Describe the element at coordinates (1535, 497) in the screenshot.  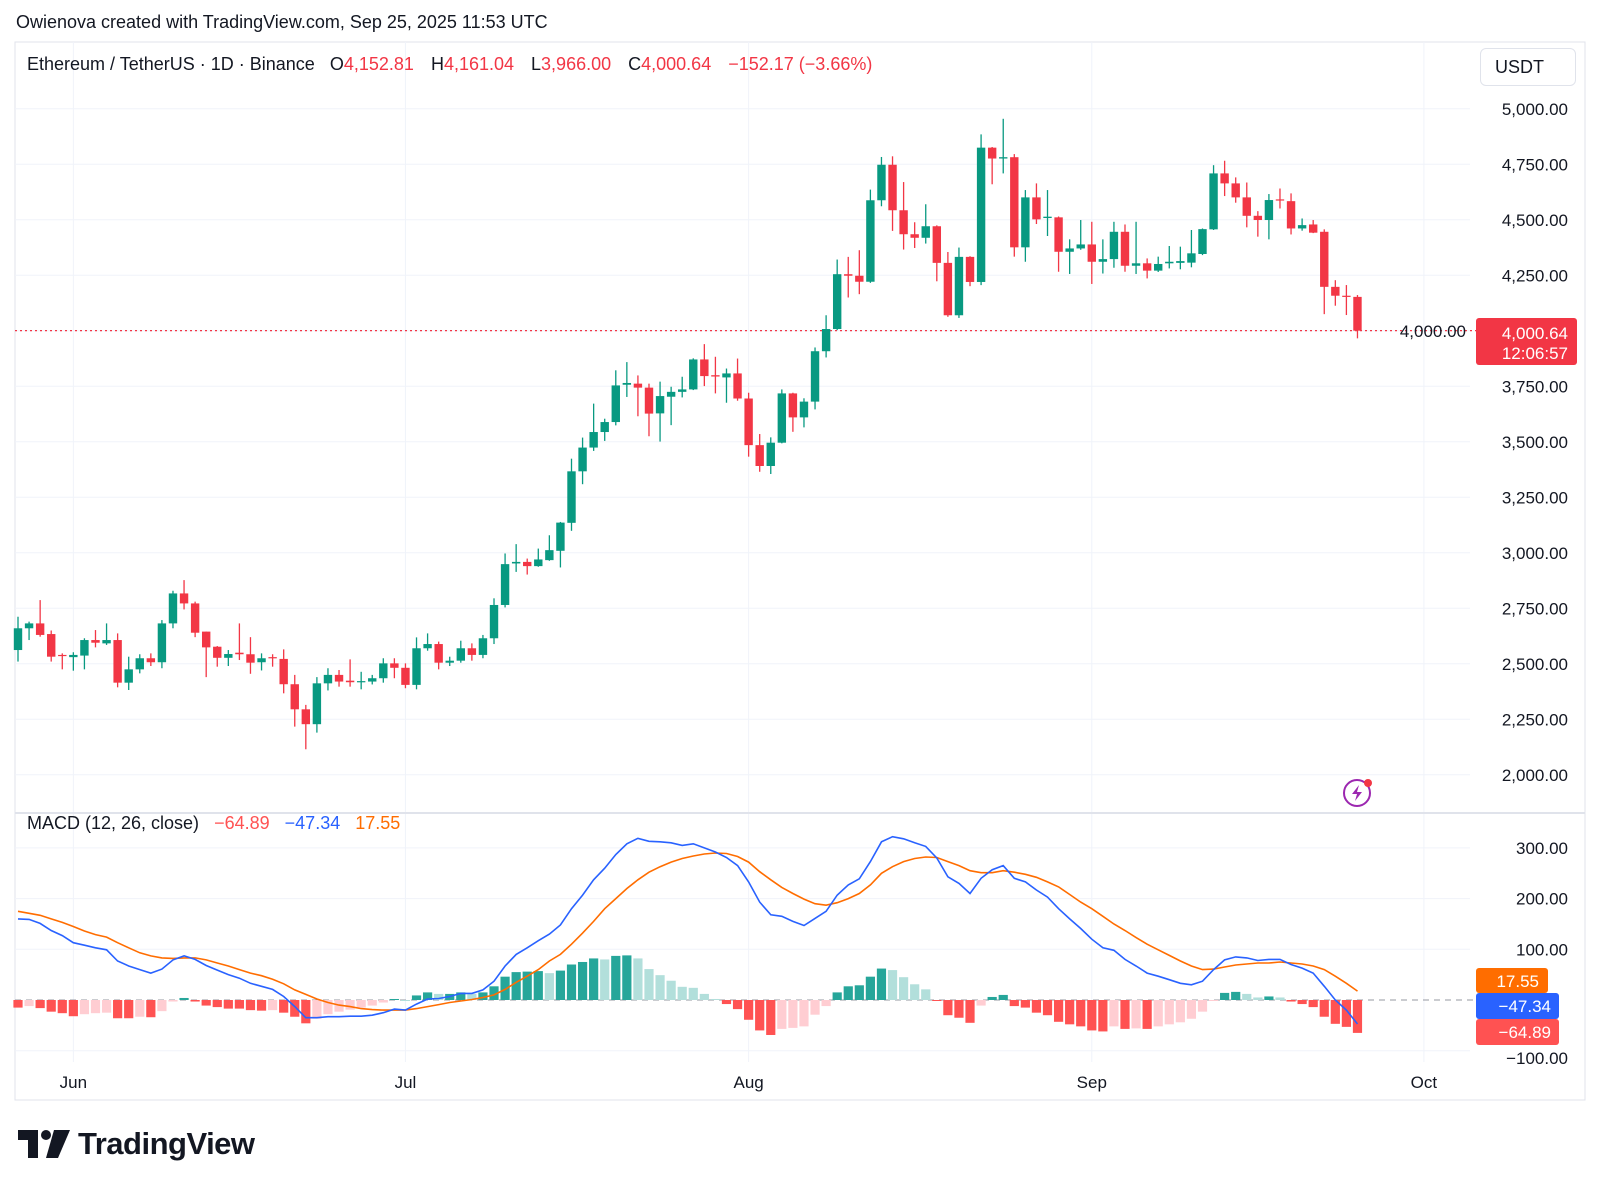
I see `price-tick-label: 3,250.00` at that location.